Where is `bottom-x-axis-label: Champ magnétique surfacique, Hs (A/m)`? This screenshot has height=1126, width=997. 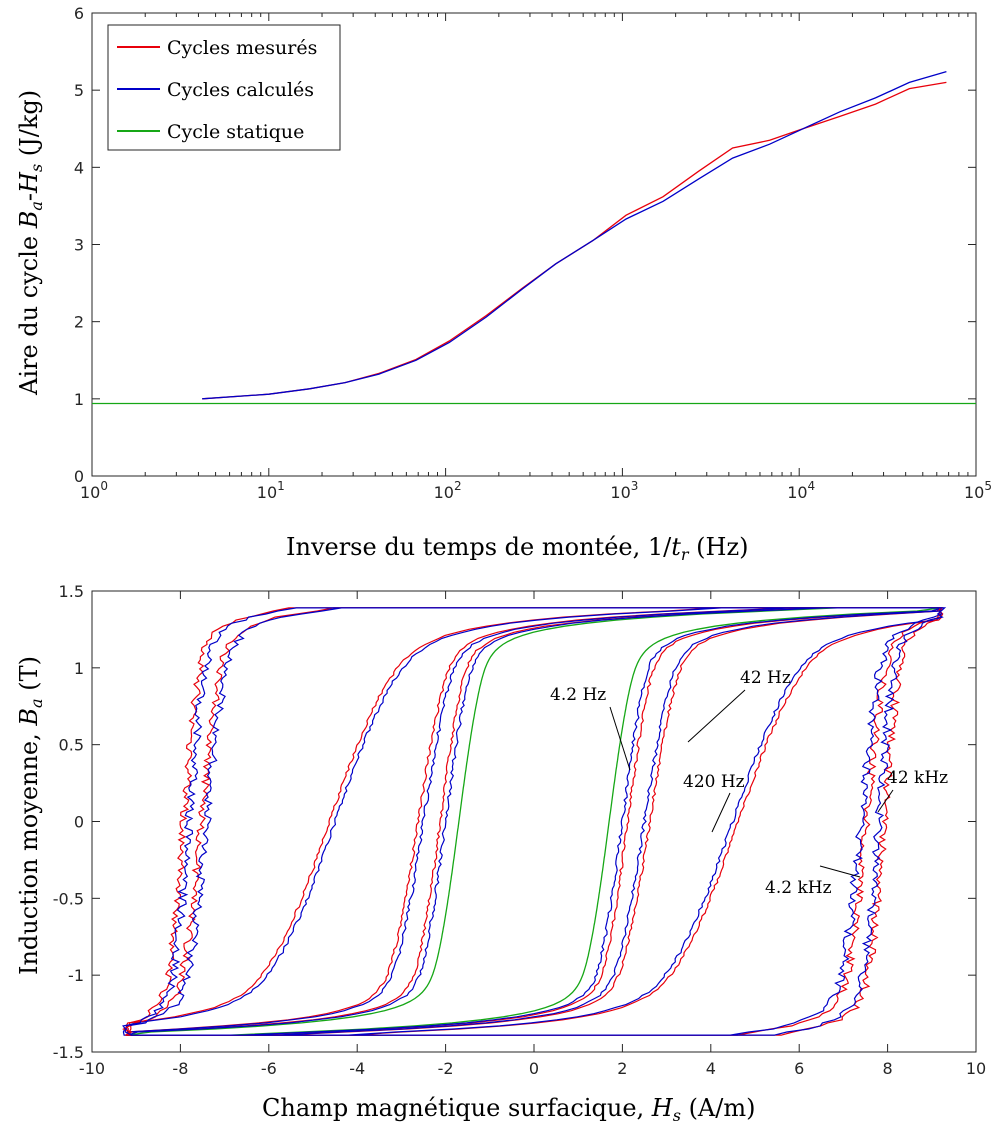
bottom-x-axis-label: Champ magnétique surfacique, Hs (A/m) is located at coordinates (508, 1109).